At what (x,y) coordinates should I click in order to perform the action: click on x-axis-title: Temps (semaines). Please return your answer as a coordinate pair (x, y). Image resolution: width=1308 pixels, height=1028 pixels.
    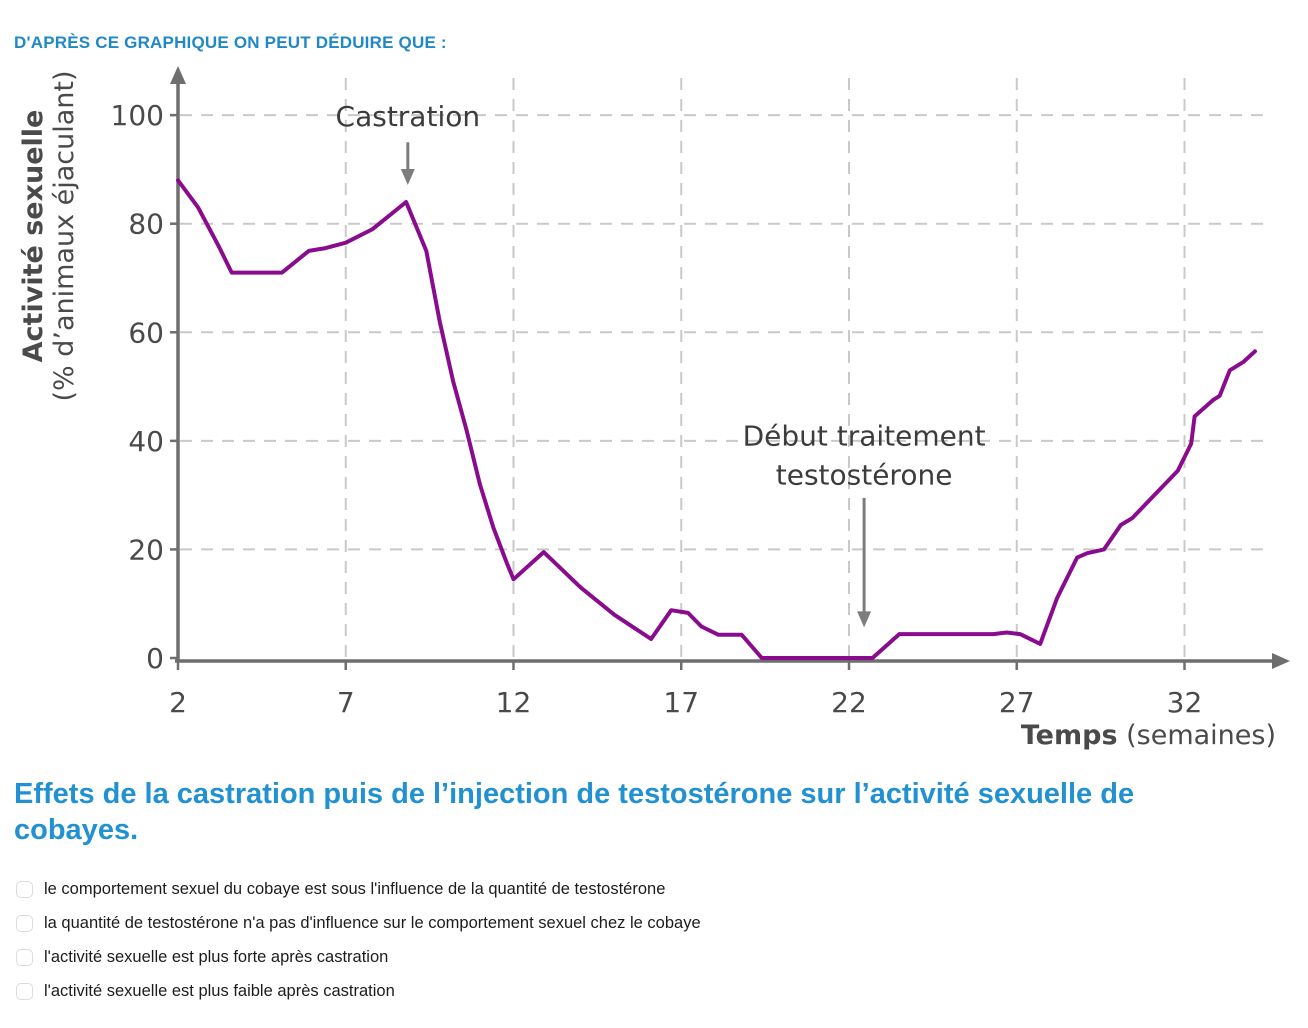
    Looking at the image, I should click on (1148, 735).